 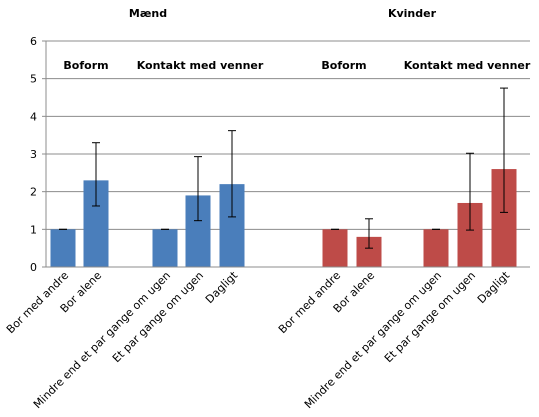 What do you see at coordinates (33, 79) in the screenshot?
I see `y-tick-label: 5` at bounding box center [33, 79].